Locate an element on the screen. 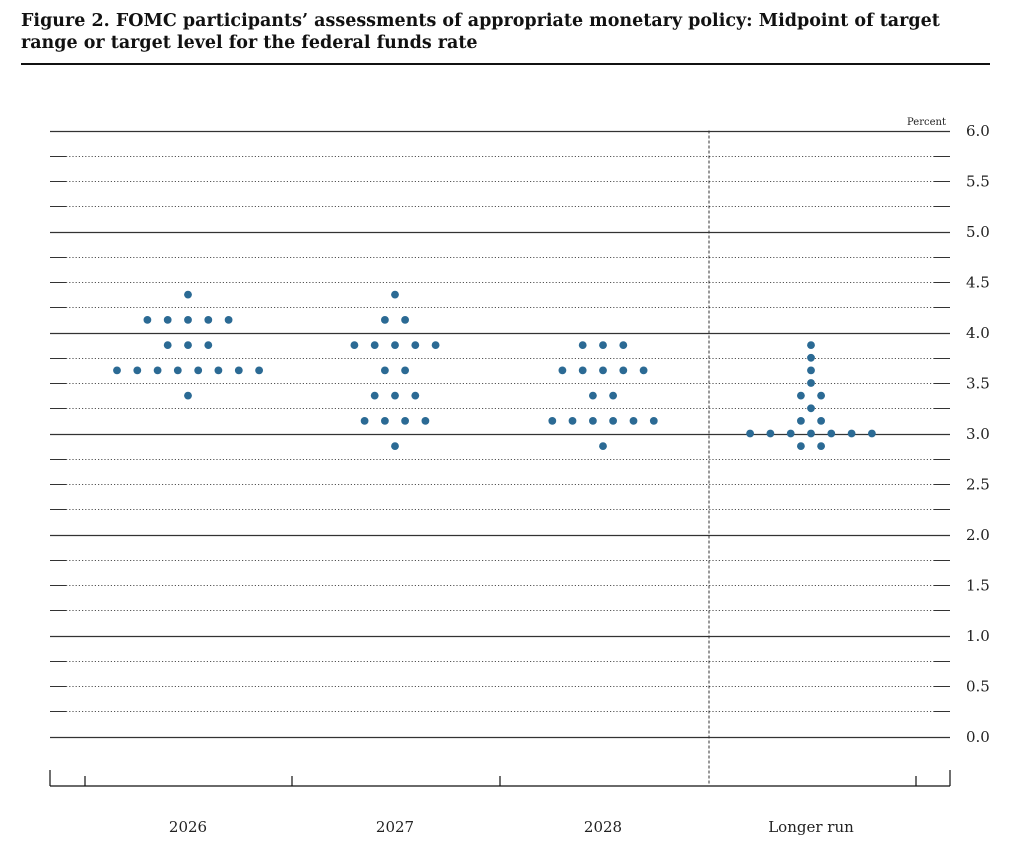 Image resolution: width=1024 pixels, height=850 pixels. y-tick-label: 4.0 is located at coordinates (978, 333).